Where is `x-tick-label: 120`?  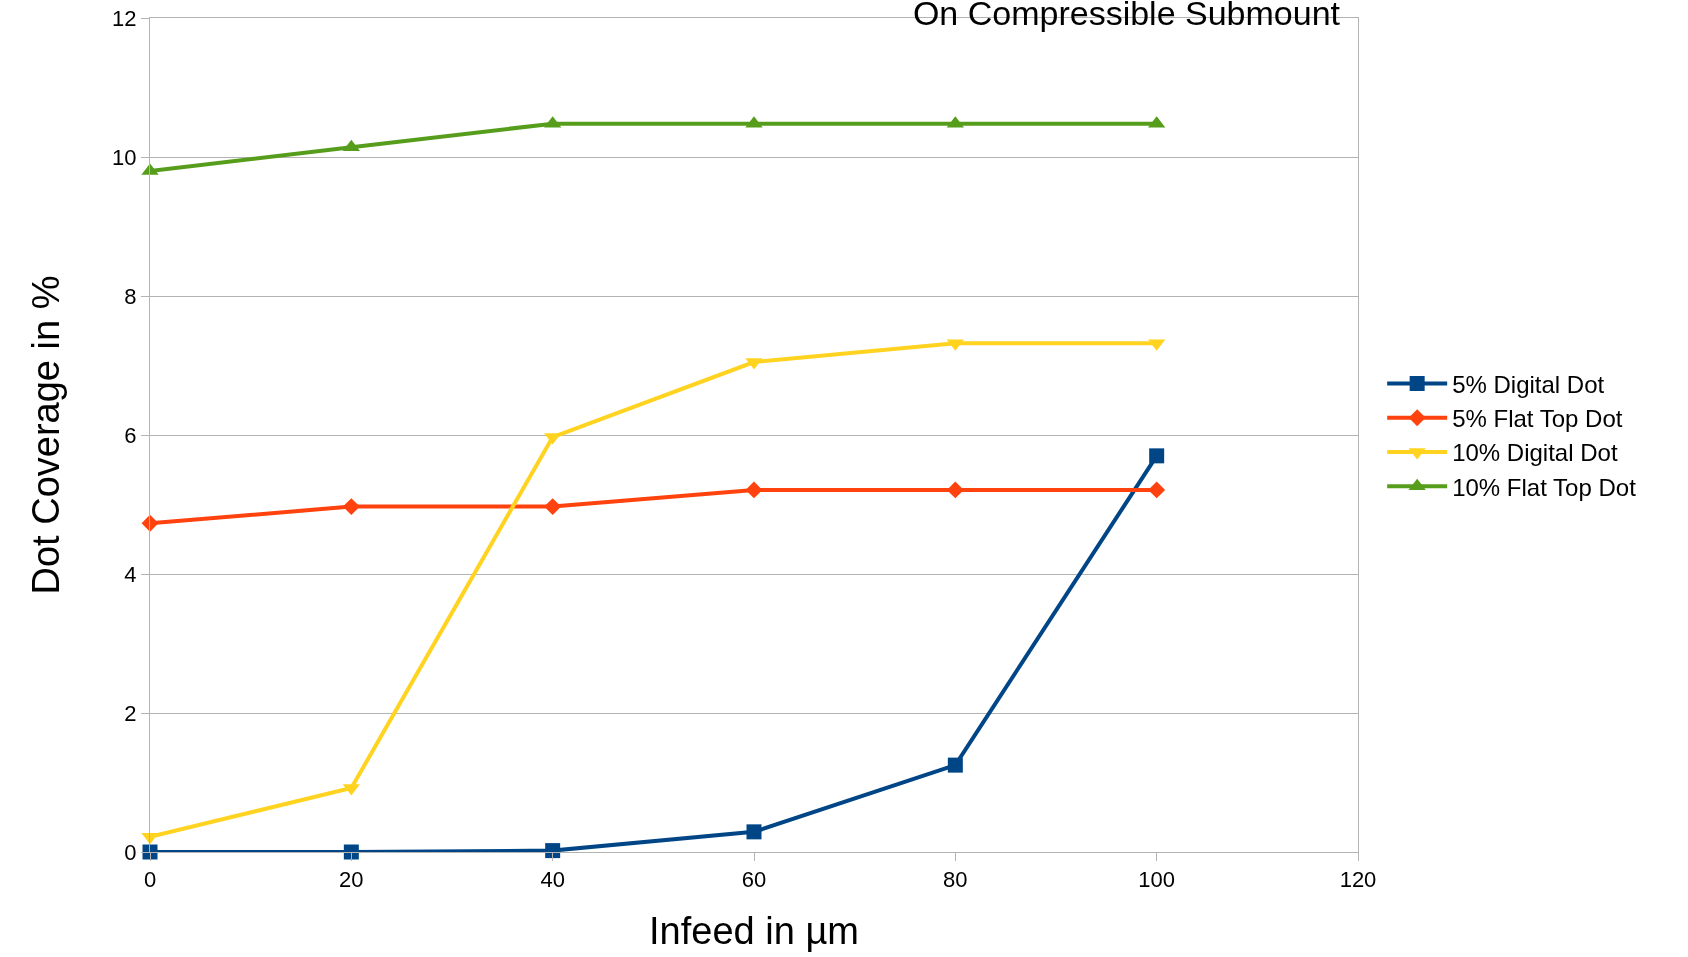 x-tick-label: 120 is located at coordinates (1358, 880).